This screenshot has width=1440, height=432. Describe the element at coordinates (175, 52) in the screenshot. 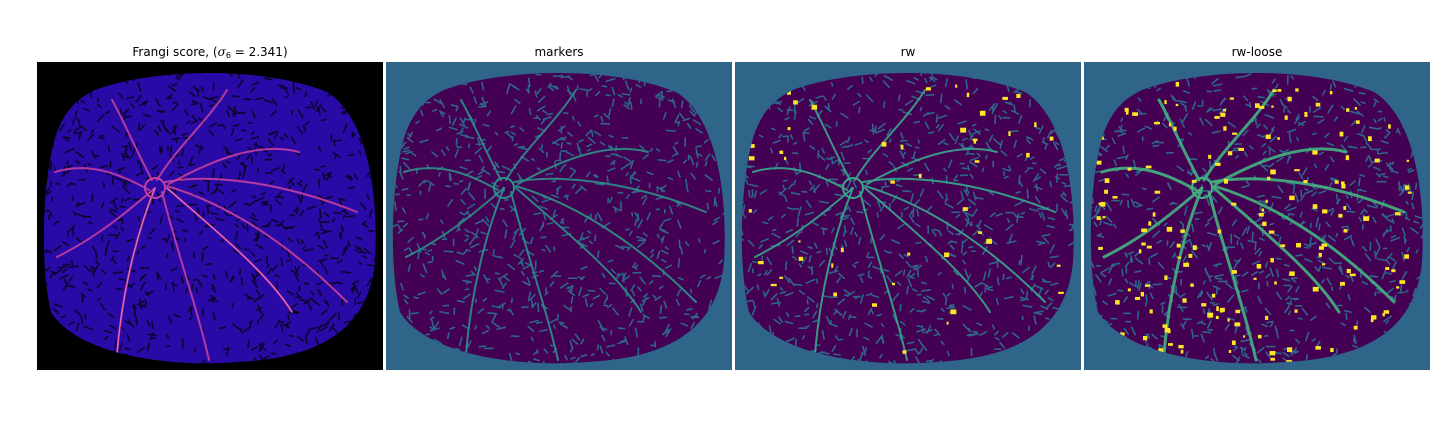

I see `frangi-title-prefix: Frangi score, (` at that location.